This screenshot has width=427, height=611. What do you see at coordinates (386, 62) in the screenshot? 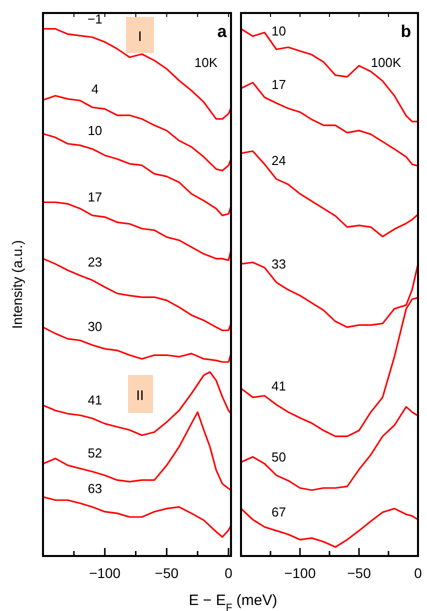
I see `annotation: 100K` at bounding box center [386, 62].